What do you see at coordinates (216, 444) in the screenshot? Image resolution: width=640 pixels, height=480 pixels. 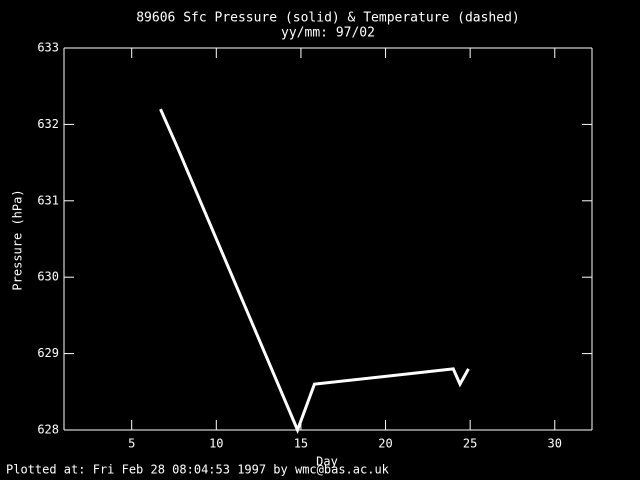 I see `x-tick-label: 10` at bounding box center [216, 444].